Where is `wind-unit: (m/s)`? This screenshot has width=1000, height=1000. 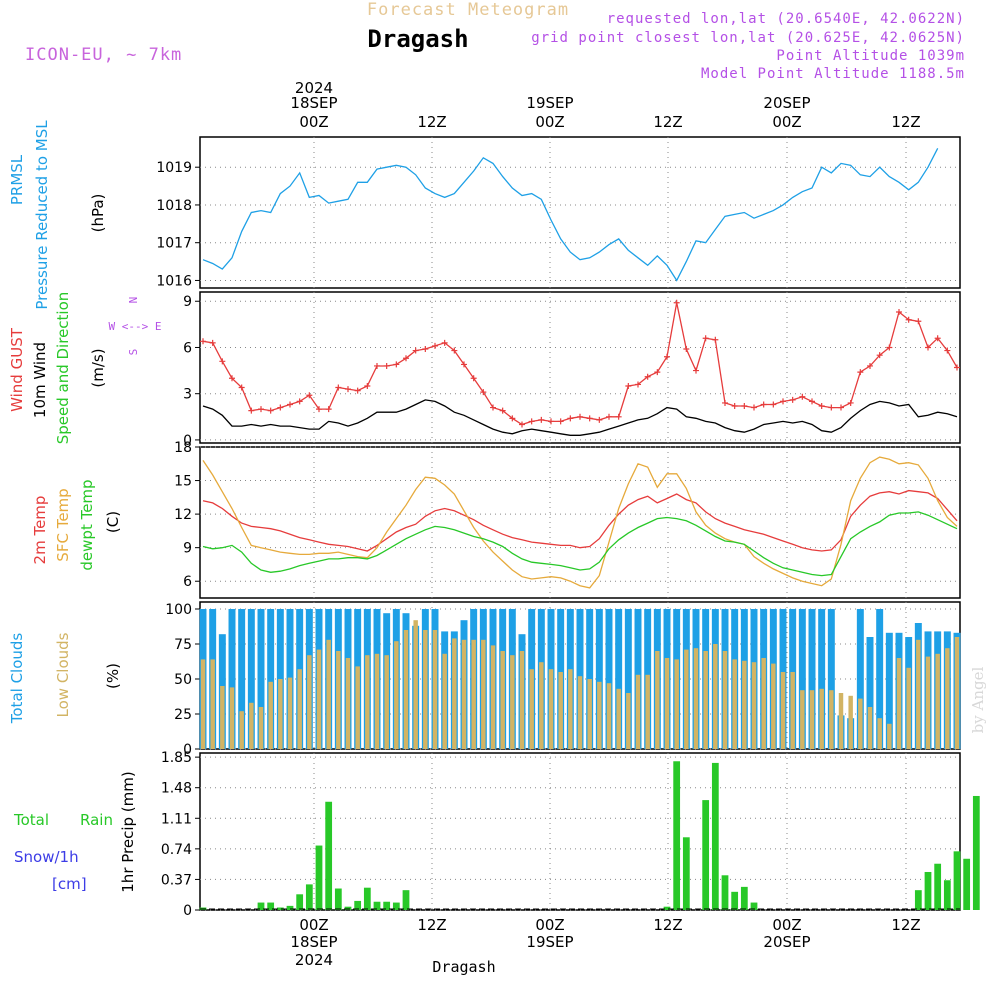 wind-unit: (m/s) is located at coordinates (98, 367).